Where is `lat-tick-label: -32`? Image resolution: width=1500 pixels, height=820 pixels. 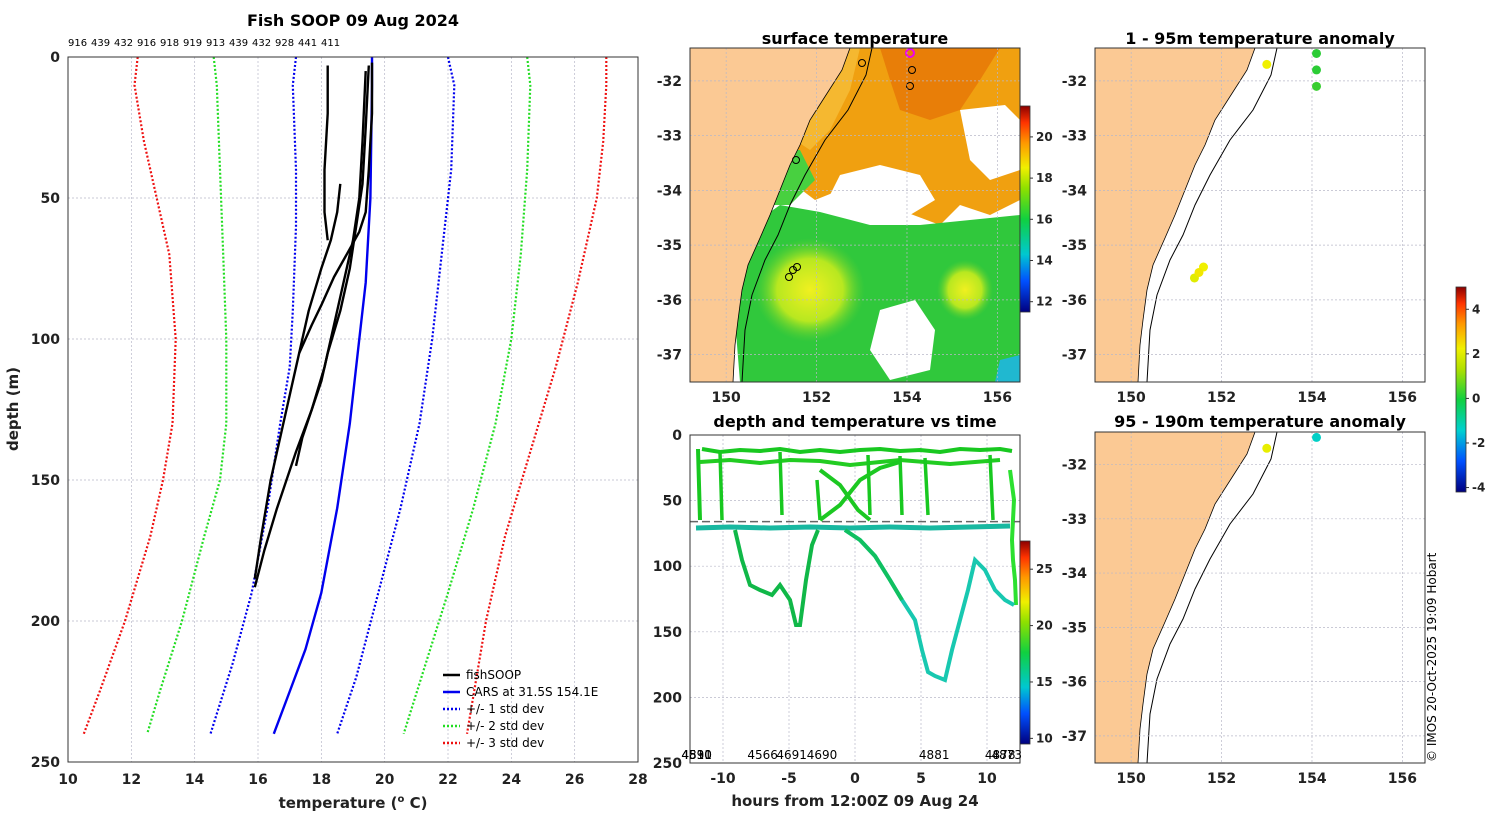
lat-tick-label: -32 is located at coordinates (1074, 466).